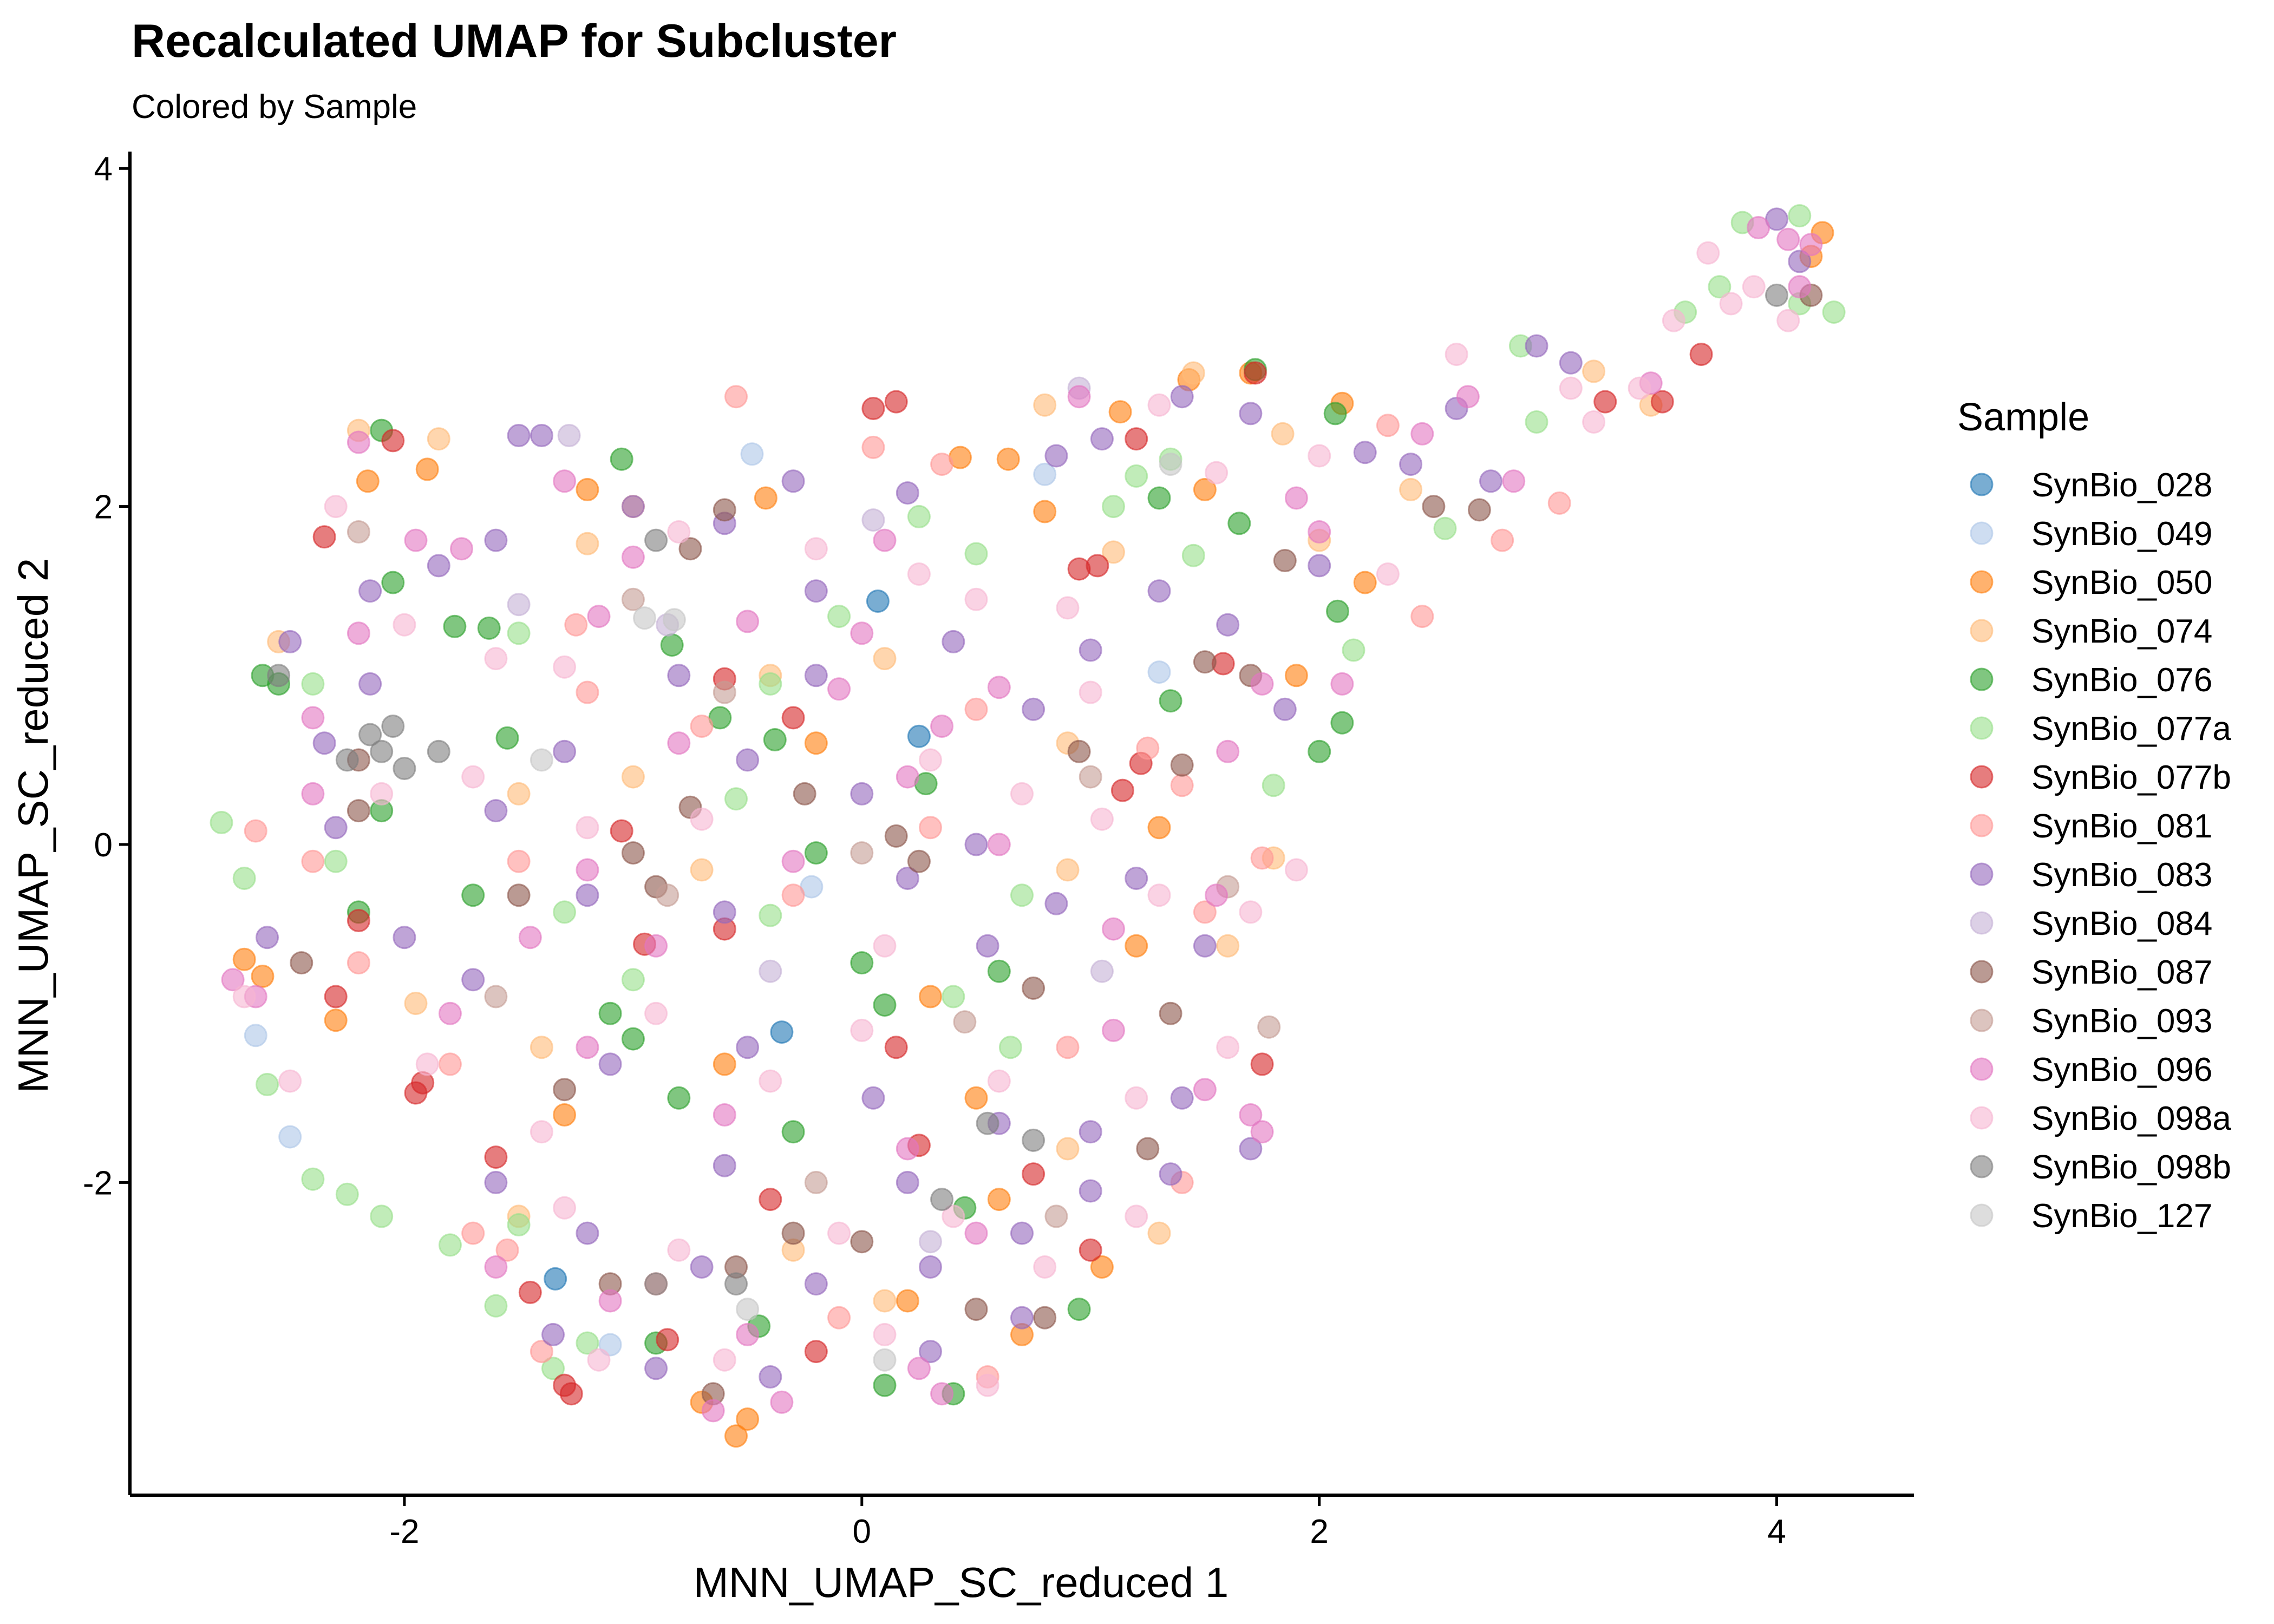  I want to click on legend-label: SynBio_087, so click(2122, 973).